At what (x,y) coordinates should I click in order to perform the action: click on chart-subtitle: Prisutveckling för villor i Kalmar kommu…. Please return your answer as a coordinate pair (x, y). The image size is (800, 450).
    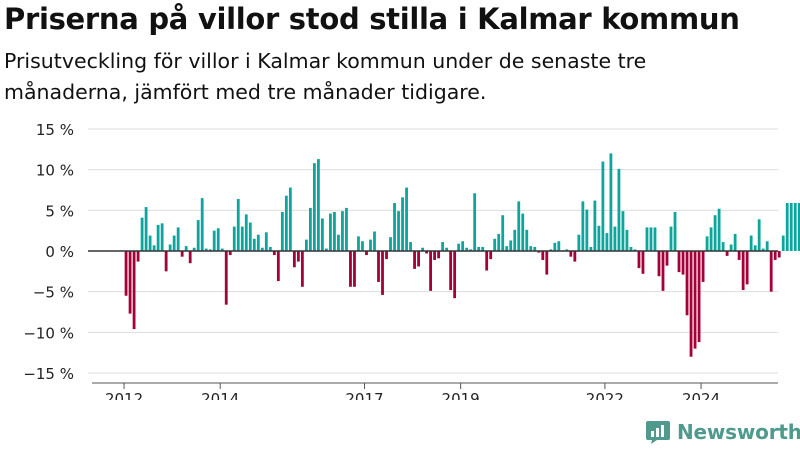
    Looking at the image, I should click on (325, 76).